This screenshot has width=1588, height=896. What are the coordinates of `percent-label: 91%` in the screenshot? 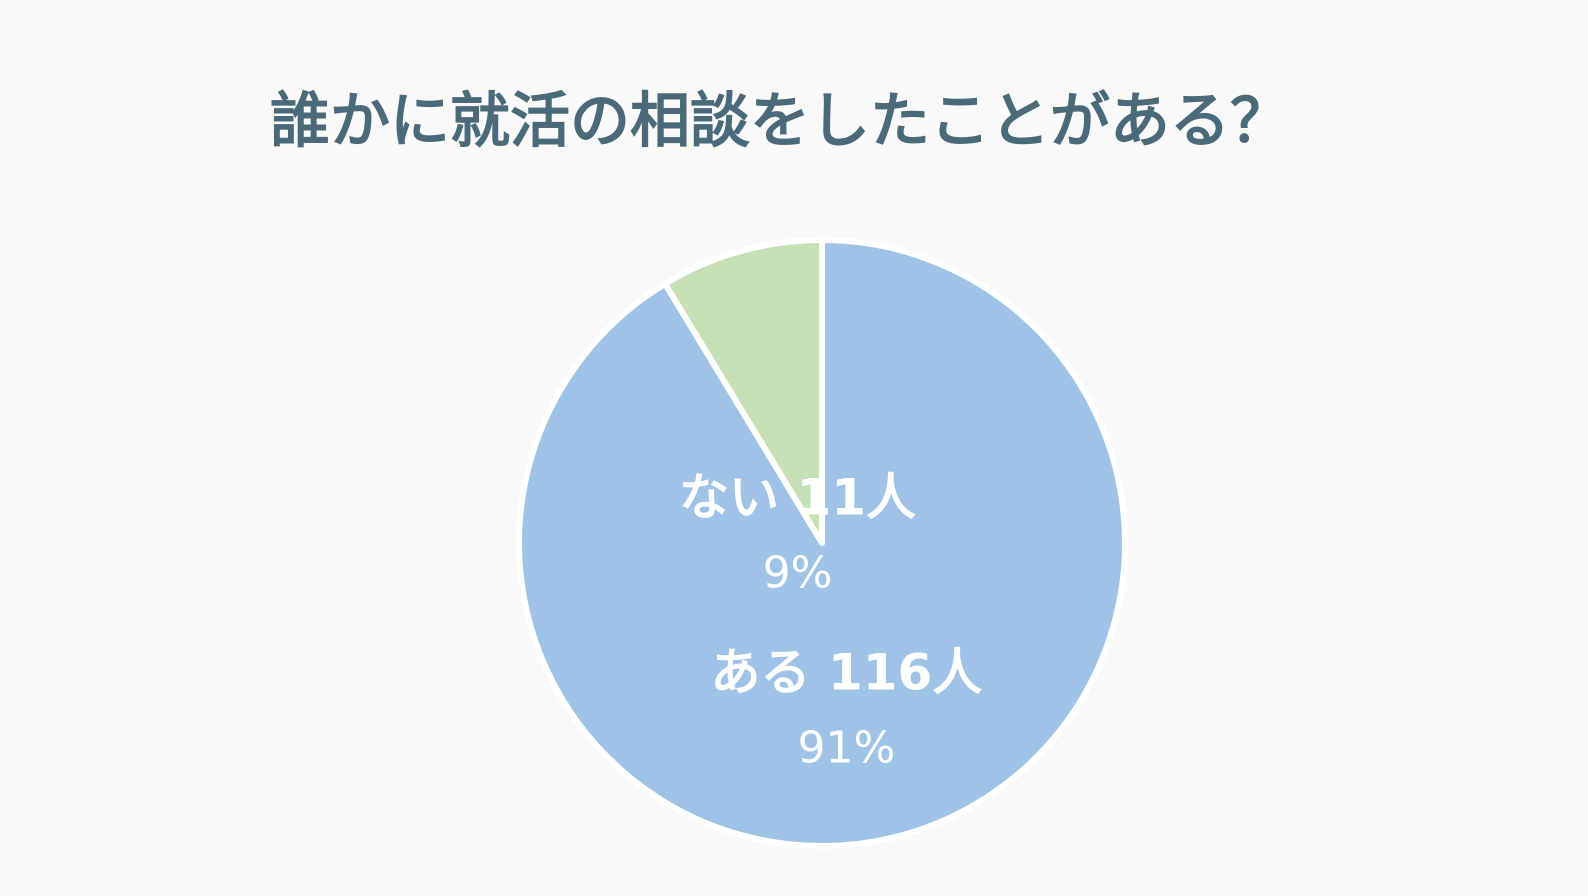 It's located at (847, 748).